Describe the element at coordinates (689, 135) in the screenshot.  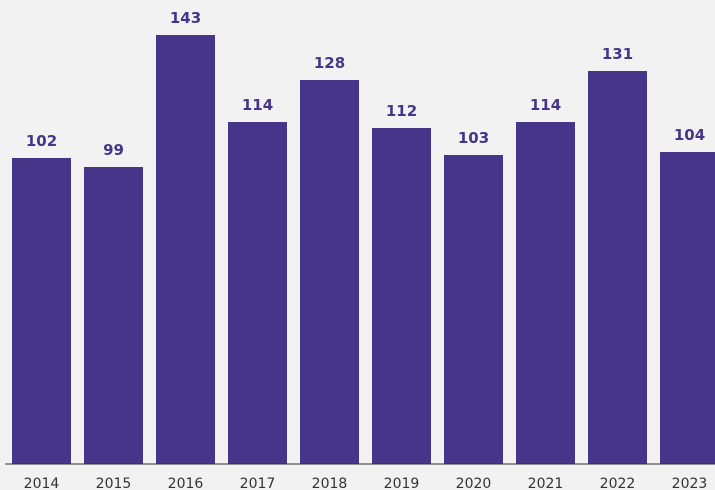
I see `bar-value-label-2023: 104` at that location.